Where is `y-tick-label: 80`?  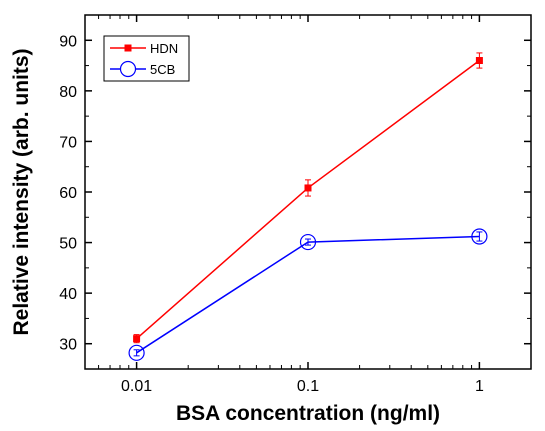
y-tick-label: 80 is located at coordinates (68, 92).